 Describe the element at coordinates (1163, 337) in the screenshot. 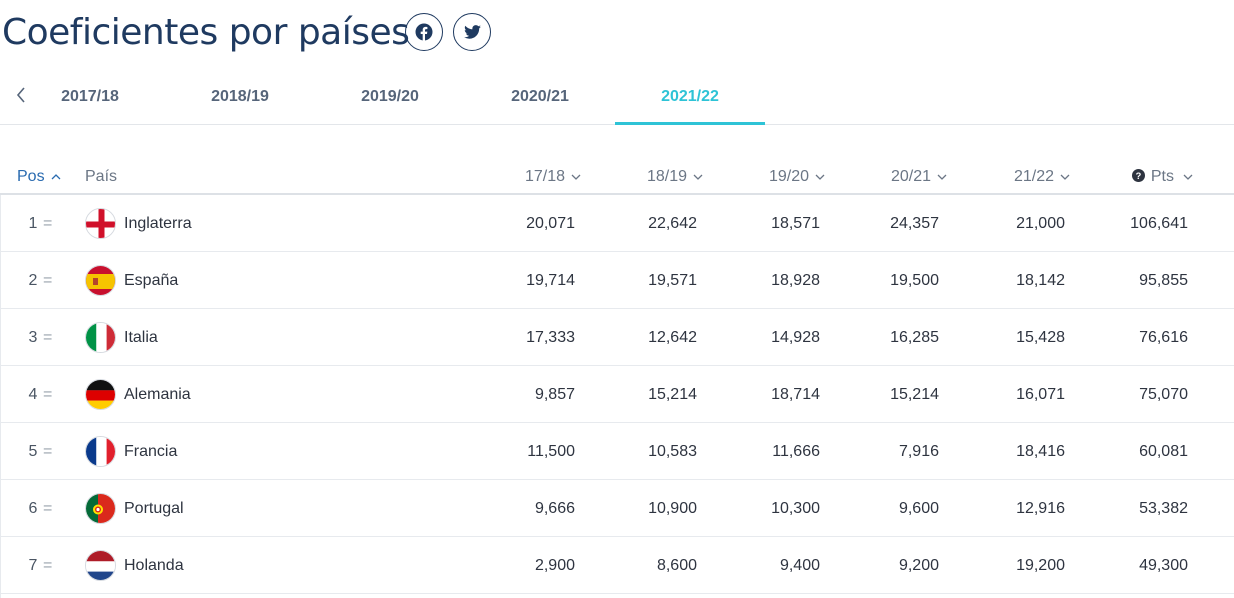

I see `total-points-cell: 76,616` at that location.